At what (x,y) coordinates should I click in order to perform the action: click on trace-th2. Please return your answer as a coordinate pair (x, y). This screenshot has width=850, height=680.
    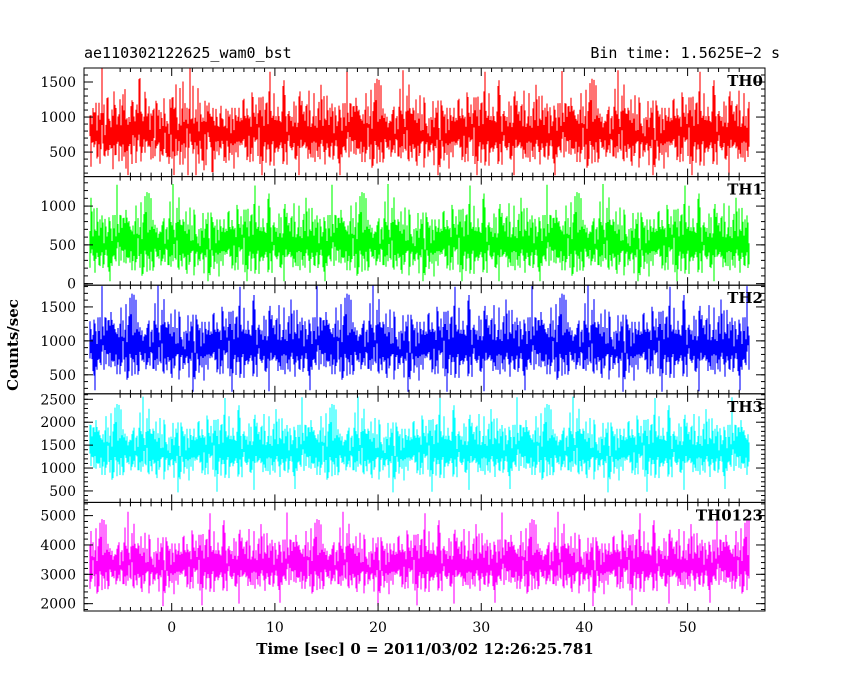
    Looking at the image, I should click on (419, 338).